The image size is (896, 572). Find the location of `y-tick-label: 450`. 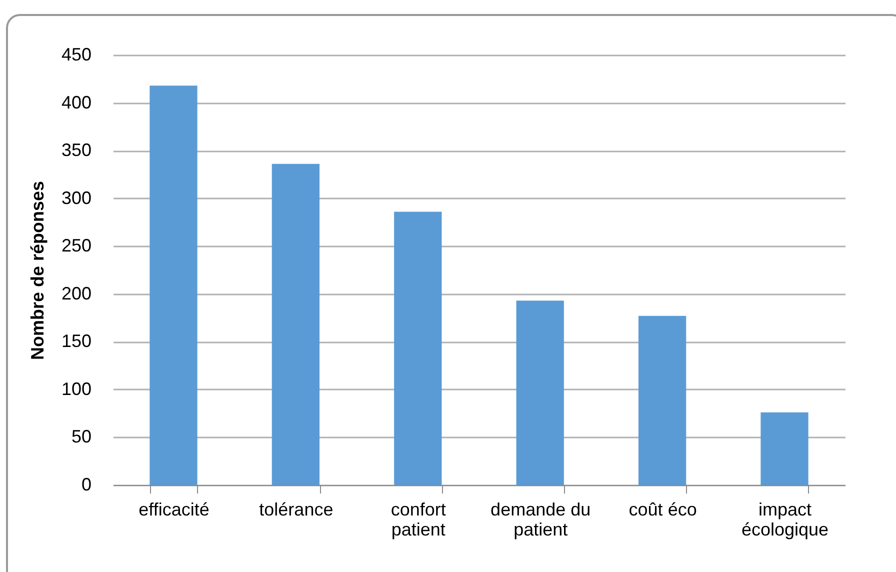

y-tick-label: 450 is located at coordinates (76, 54).